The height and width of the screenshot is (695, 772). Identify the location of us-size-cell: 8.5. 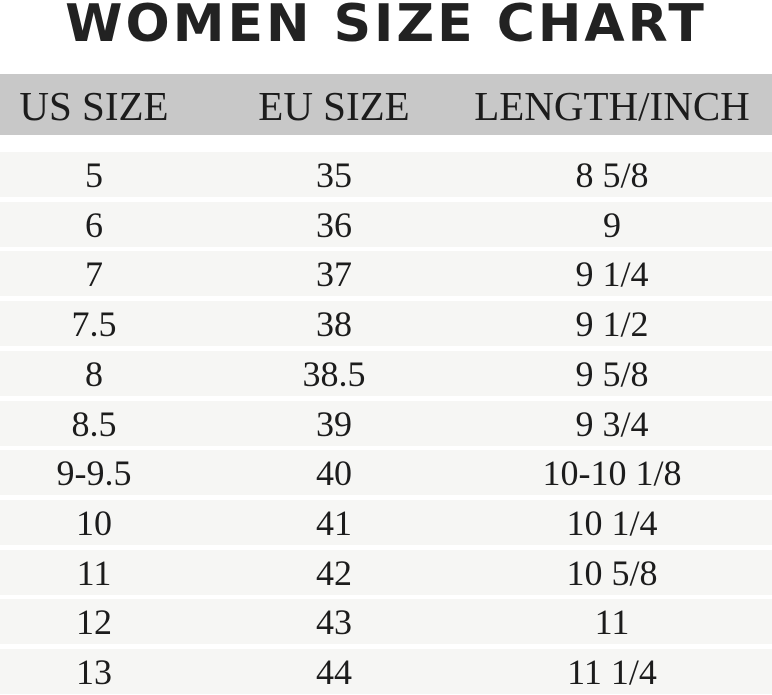
(94, 423).